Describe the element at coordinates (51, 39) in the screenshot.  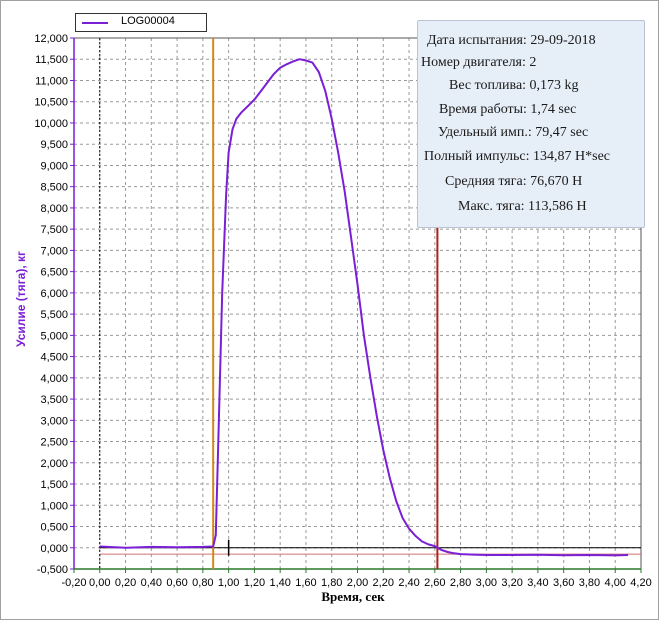
I see `y-tick-label: 12,000` at that location.